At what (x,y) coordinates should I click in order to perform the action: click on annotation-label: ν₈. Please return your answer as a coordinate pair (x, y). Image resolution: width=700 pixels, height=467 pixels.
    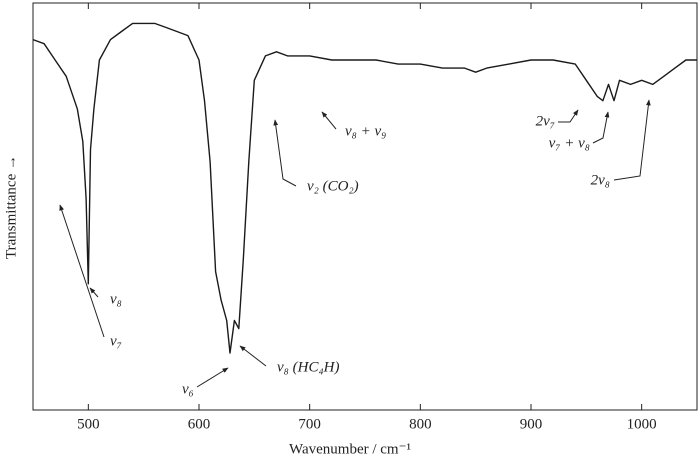
    Looking at the image, I should click on (116, 299).